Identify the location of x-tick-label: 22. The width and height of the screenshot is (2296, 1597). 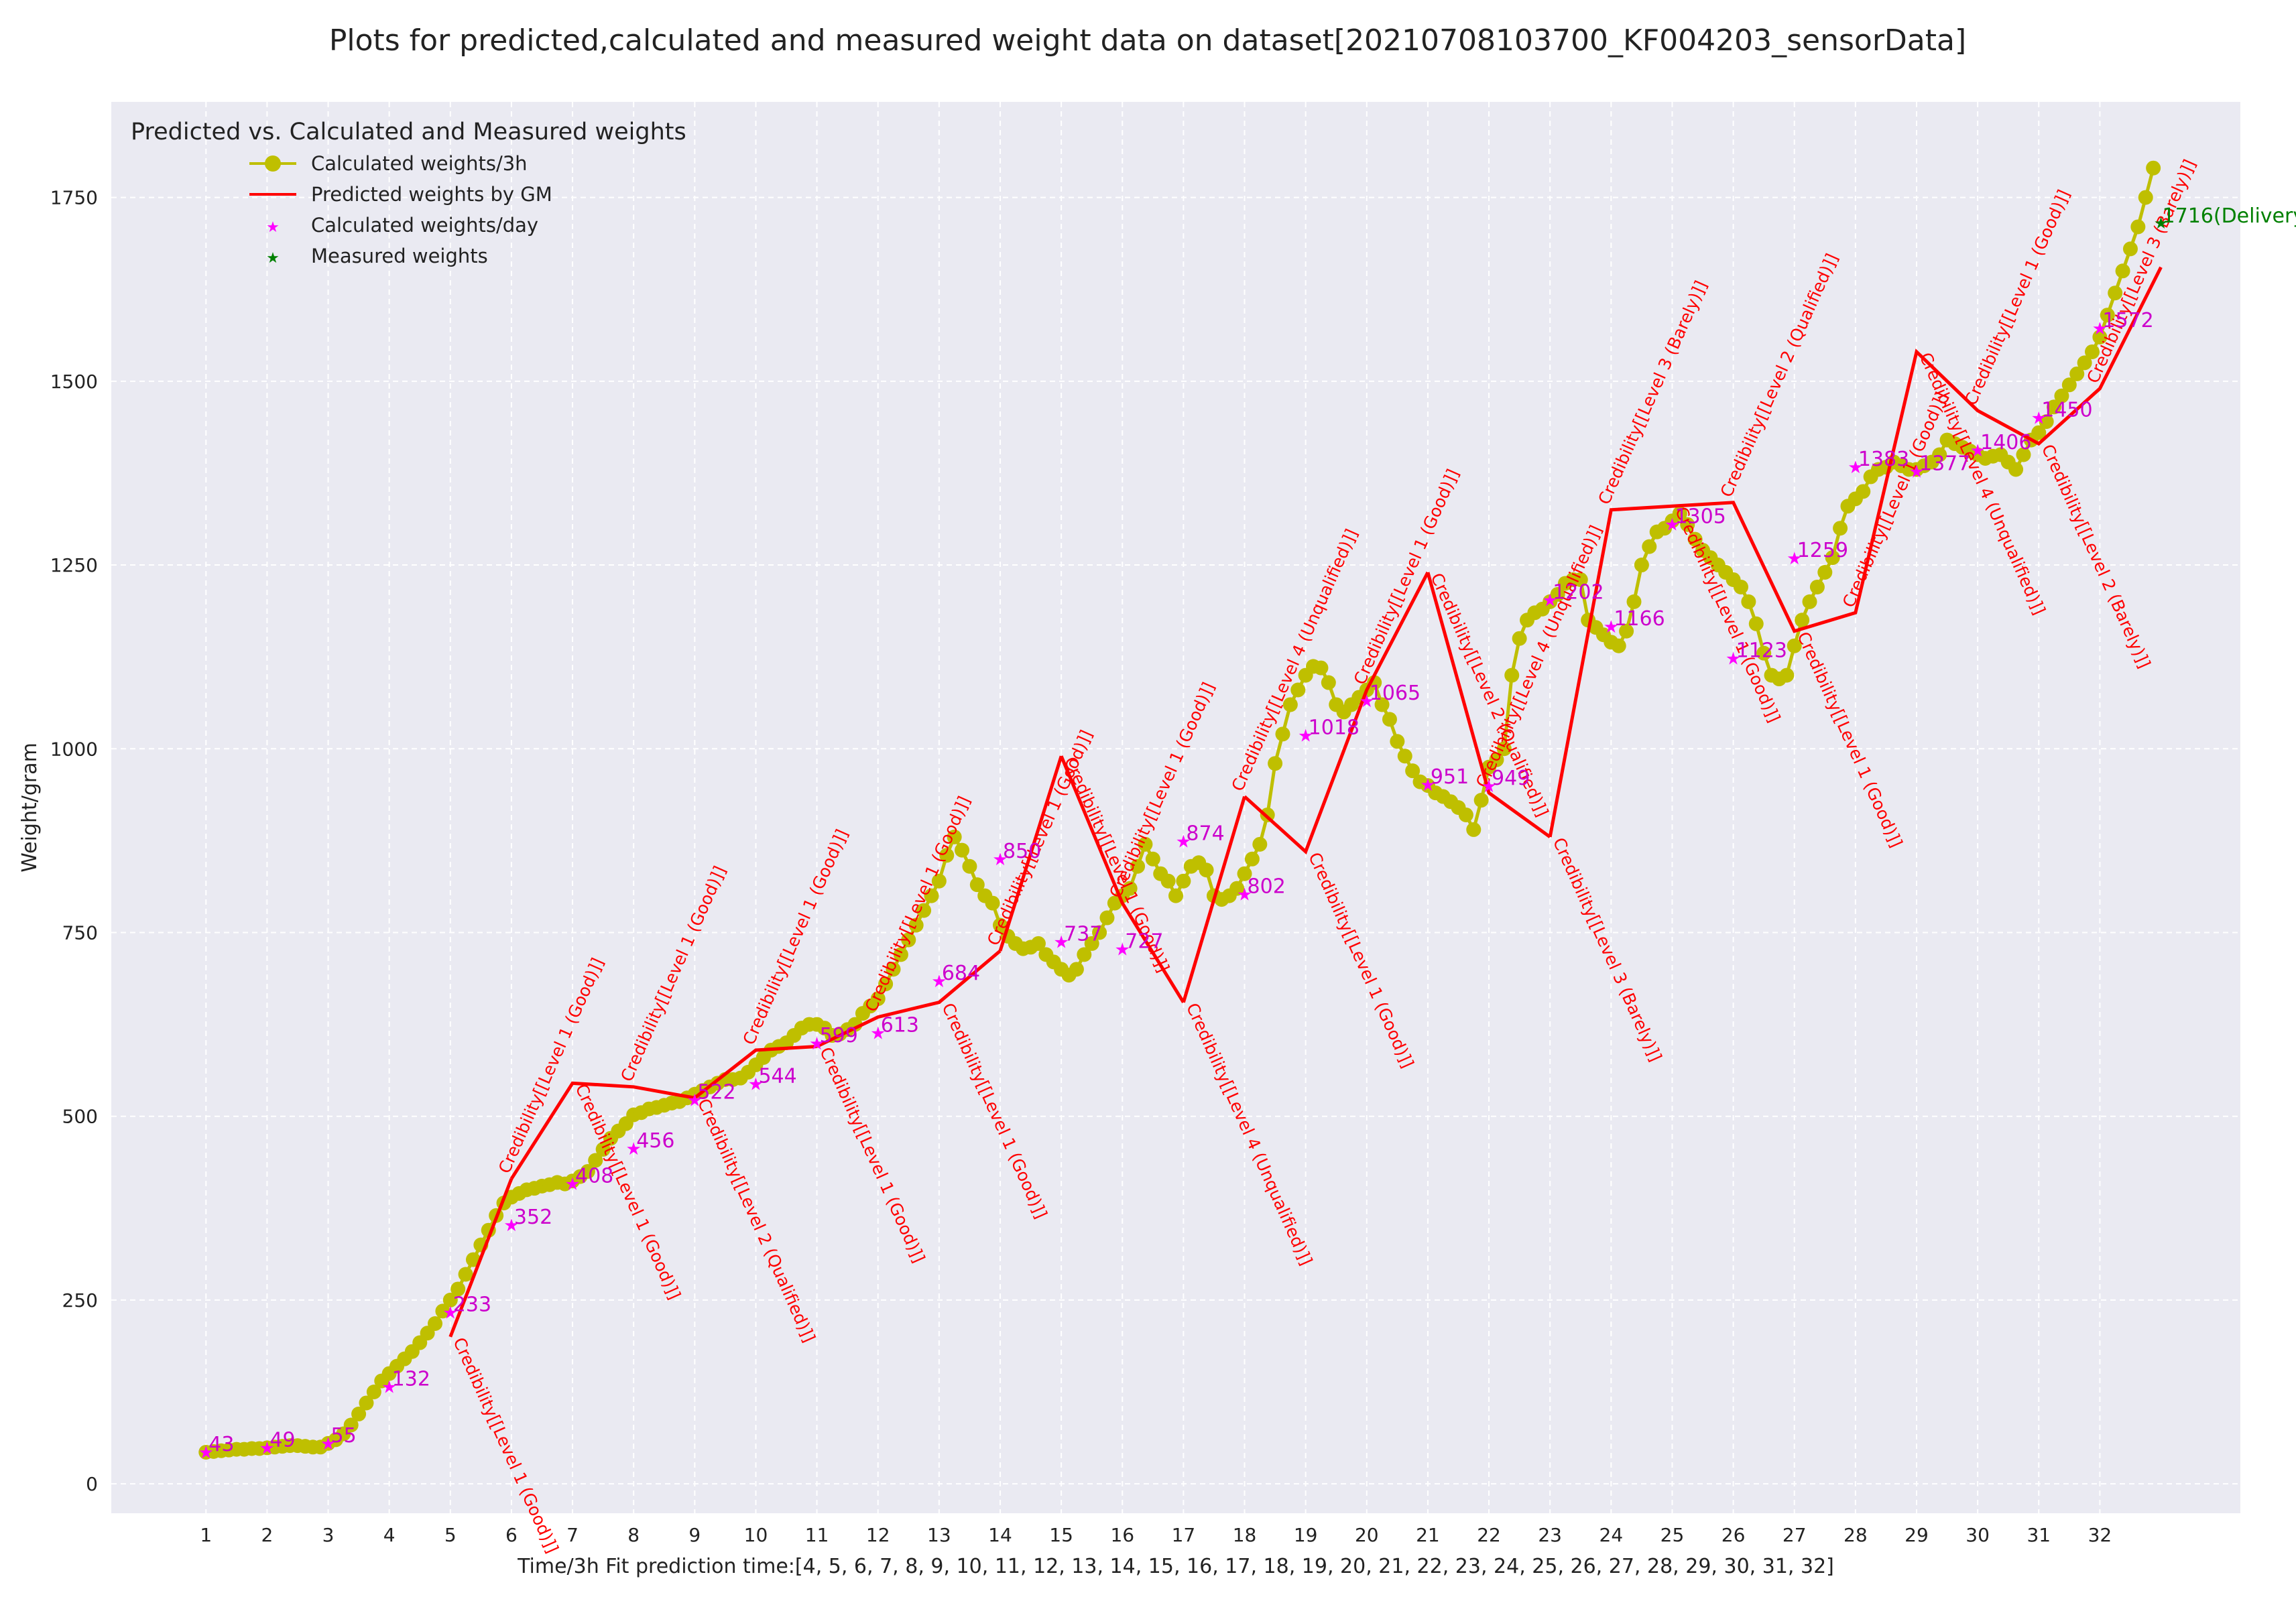
(1489, 1535).